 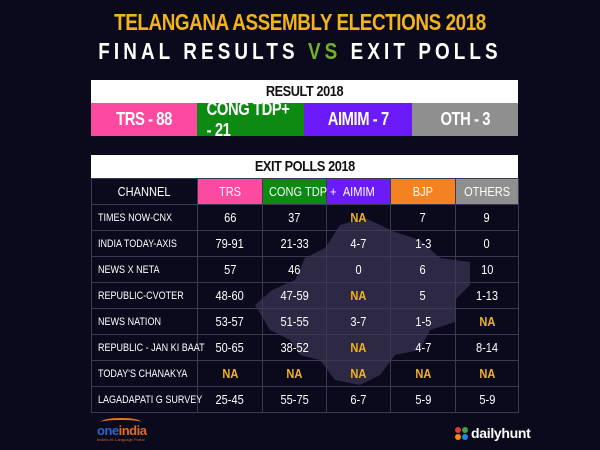 I want to click on channel-cell: REPUBLIC - JAN KI BAAT, so click(x=148, y=347).